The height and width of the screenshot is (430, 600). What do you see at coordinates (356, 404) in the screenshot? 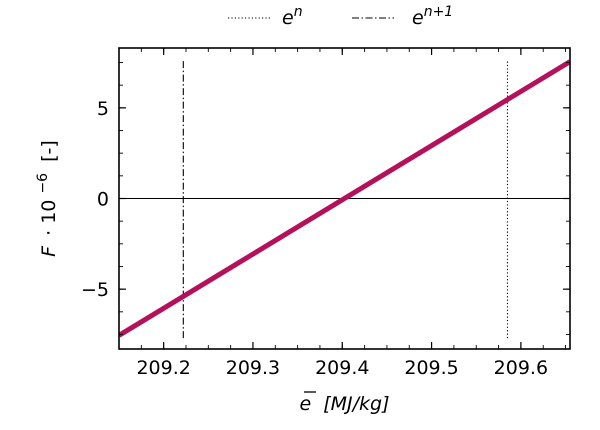
I see `x-axis-unit: [MJ/kg]` at bounding box center [356, 404].